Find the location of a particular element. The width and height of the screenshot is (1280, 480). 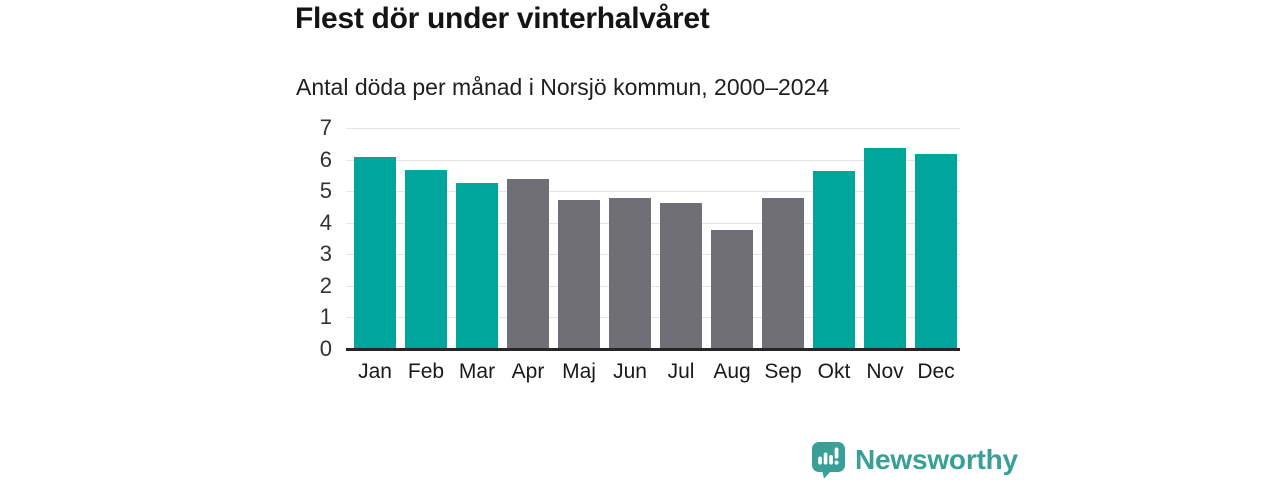

bar-okt is located at coordinates (834, 259).